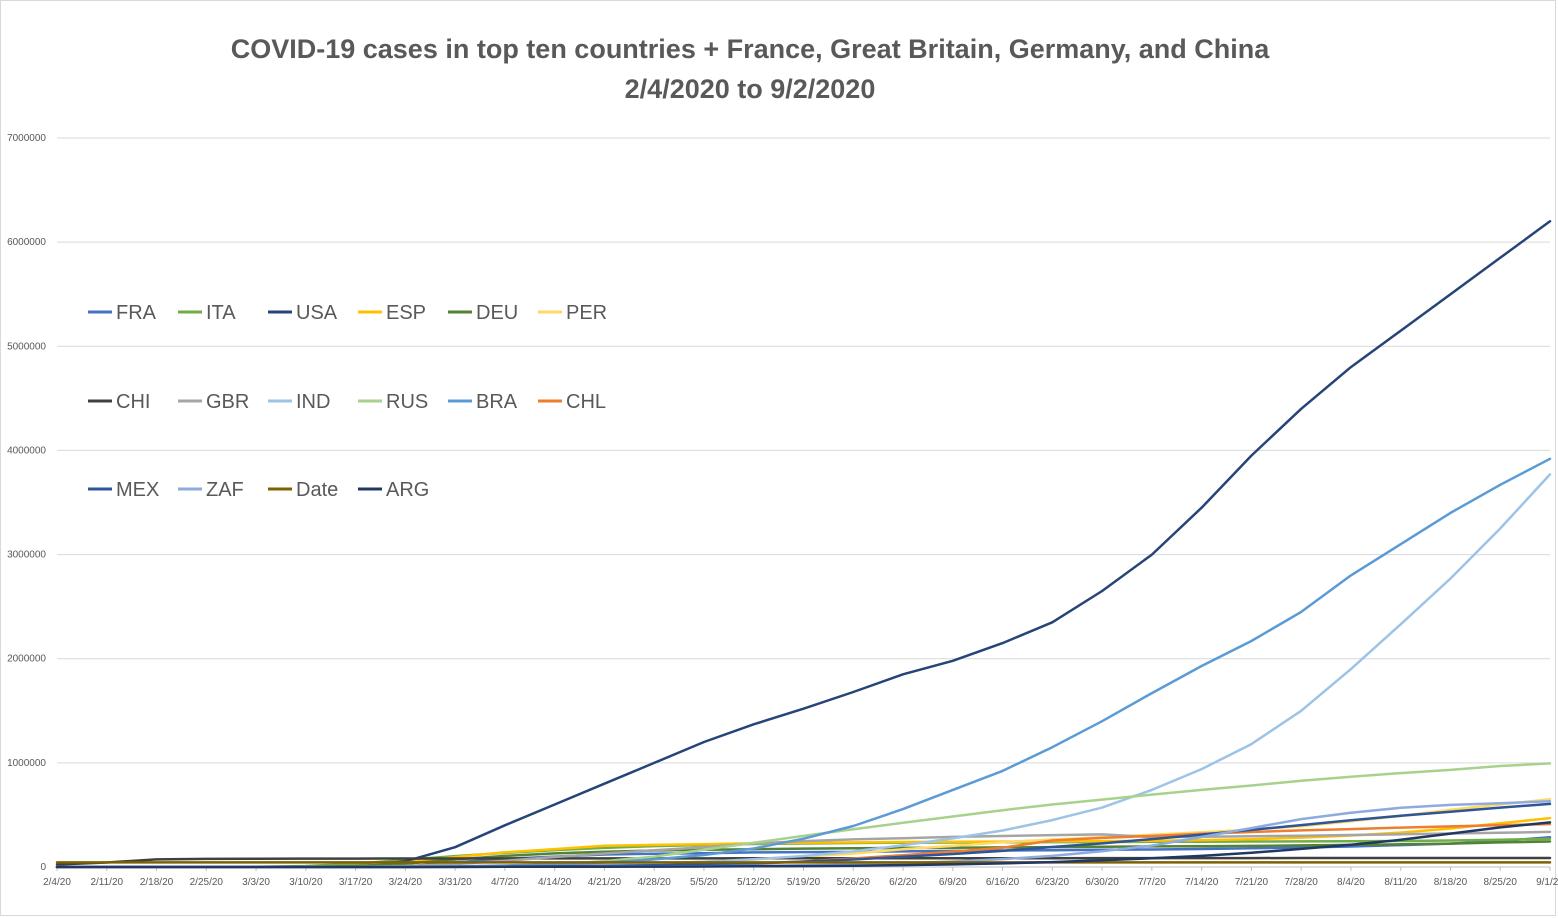 The height and width of the screenshot is (918, 1558). I want to click on y-tick-label: 7000000, so click(26, 138).